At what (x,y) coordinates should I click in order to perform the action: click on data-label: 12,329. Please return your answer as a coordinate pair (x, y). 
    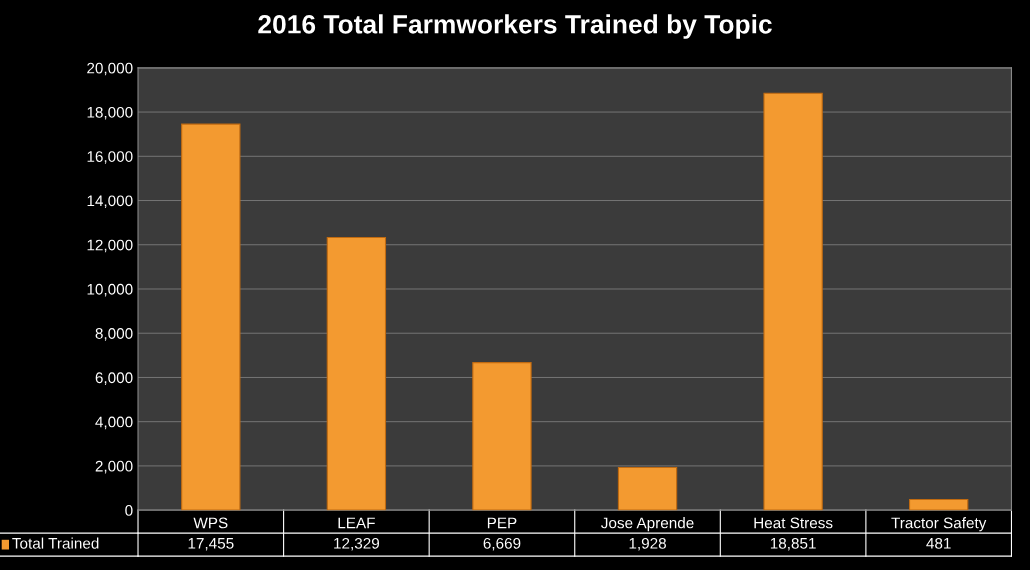
    Looking at the image, I should click on (357, 544).